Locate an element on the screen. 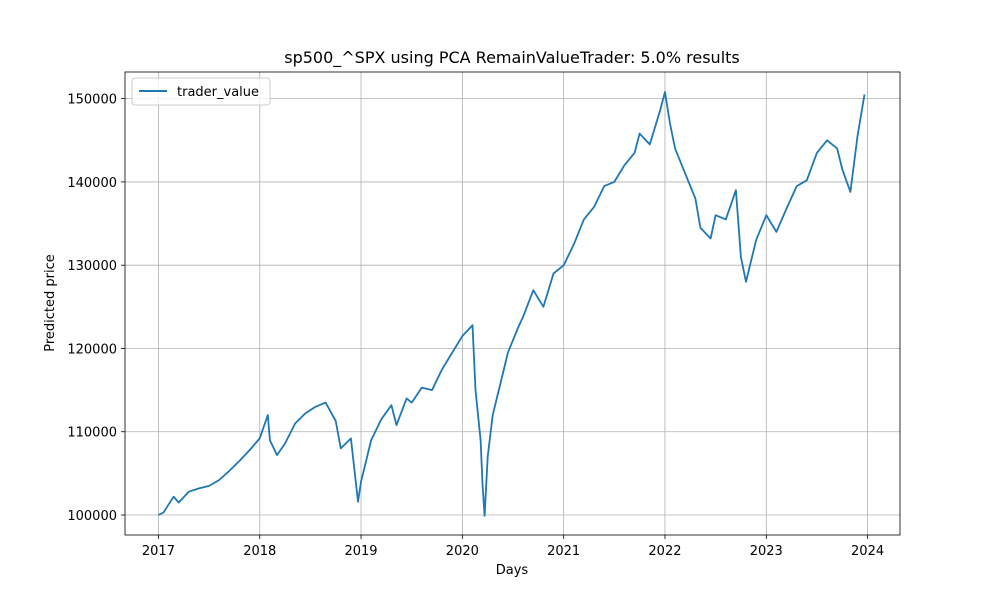  y-tick-label: 100000 is located at coordinates (92, 516).